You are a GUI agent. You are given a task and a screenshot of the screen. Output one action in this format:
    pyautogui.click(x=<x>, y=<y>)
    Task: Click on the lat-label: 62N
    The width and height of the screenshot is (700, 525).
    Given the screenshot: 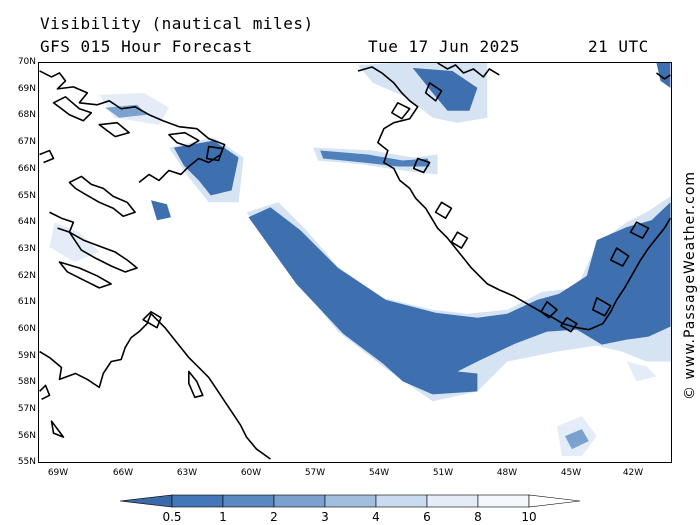 What is the action you would take?
    pyautogui.click(x=26, y=276)
    